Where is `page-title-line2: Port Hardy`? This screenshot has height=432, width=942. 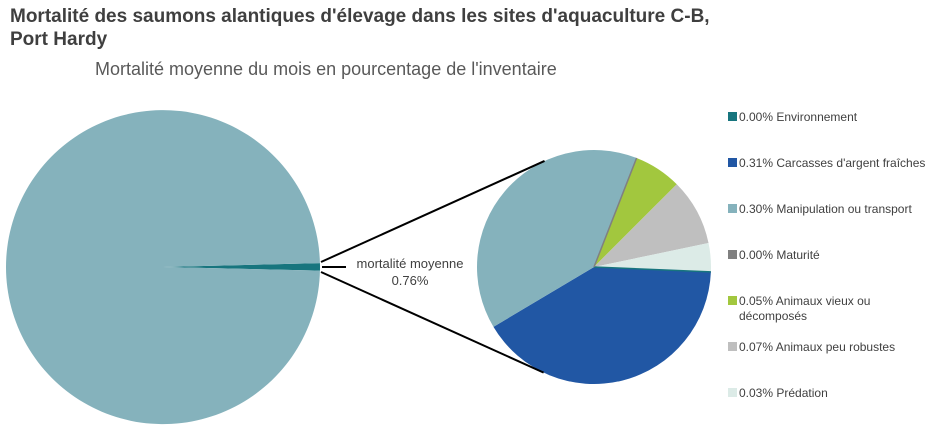
page-title-line2: Port Hardy is located at coordinates (59, 39).